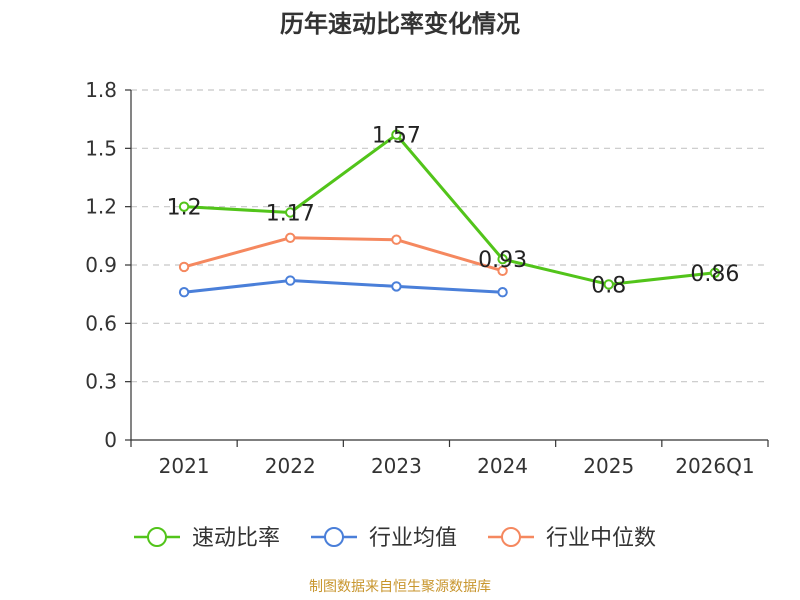  Describe the element at coordinates (396, 466) in the screenshot. I see `x-tick-label: 2023` at that location.